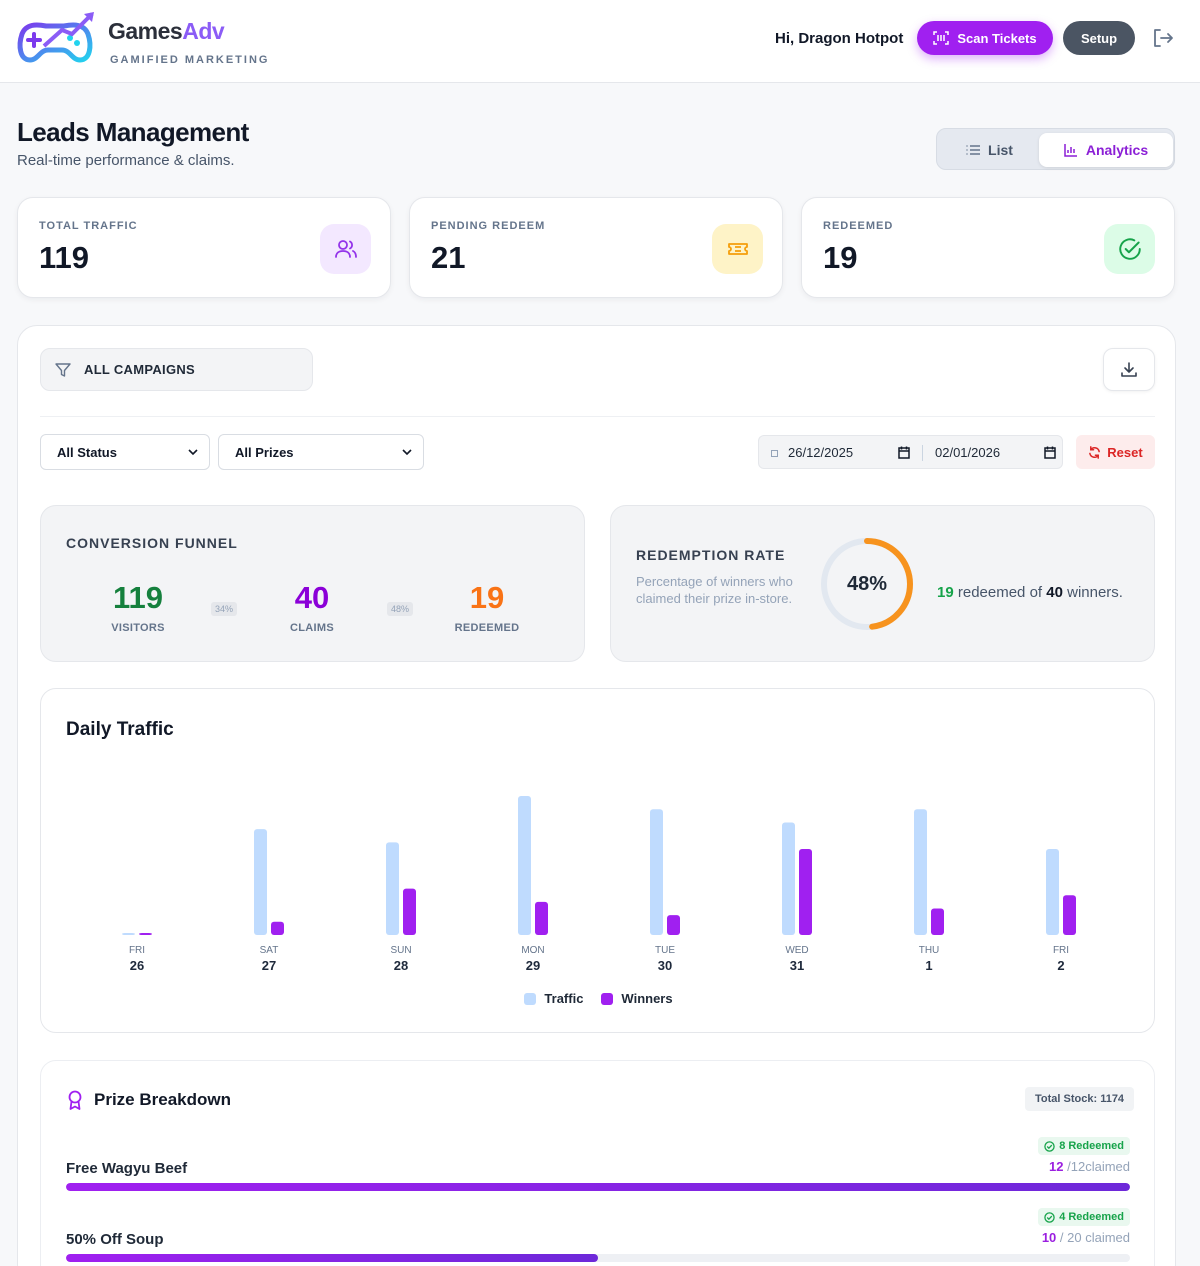 Image resolution: width=1200 pixels, height=1266 pixels. I want to click on brand-tagline: GAMIFIED MARKETING, so click(190, 60).